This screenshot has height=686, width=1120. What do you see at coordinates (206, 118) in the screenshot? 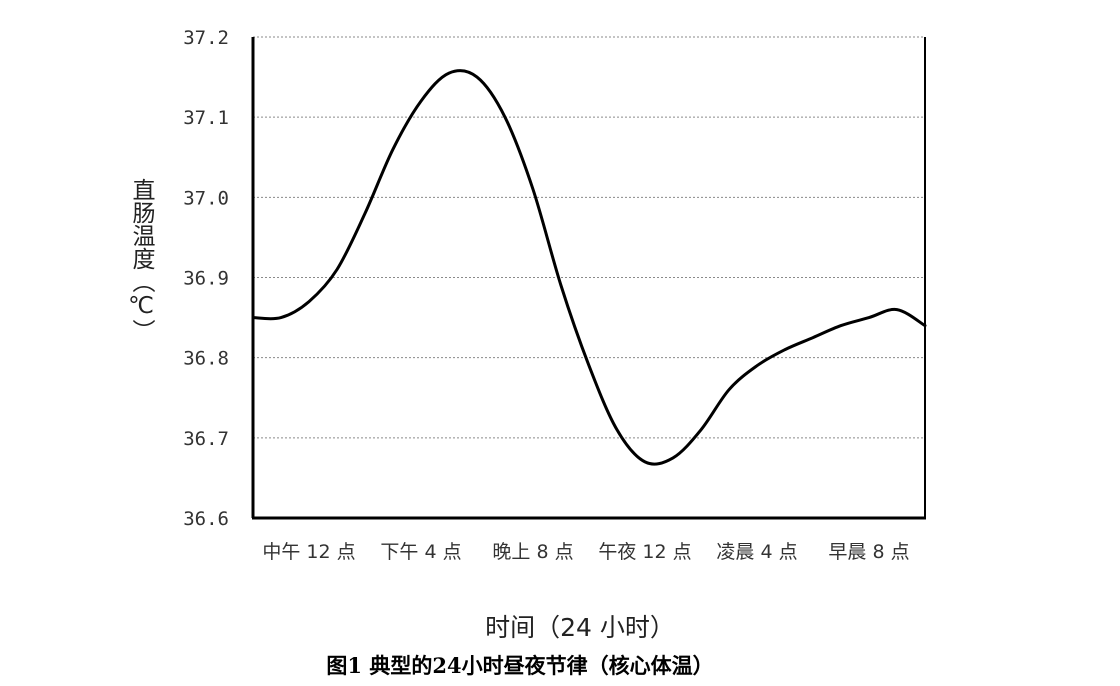
I see `y-tick-label: 37.1` at bounding box center [206, 118].